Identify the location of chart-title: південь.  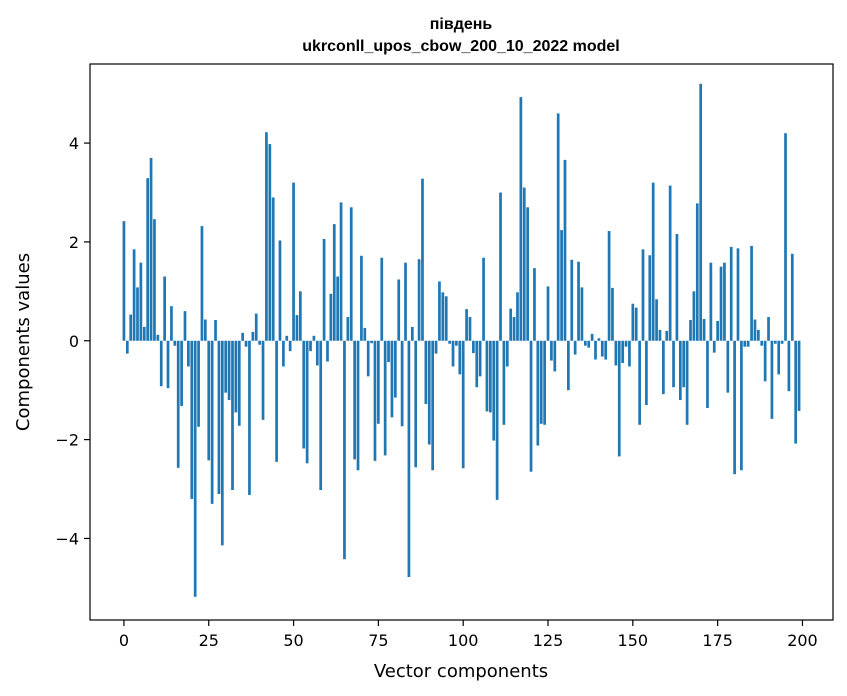
(461, 24).